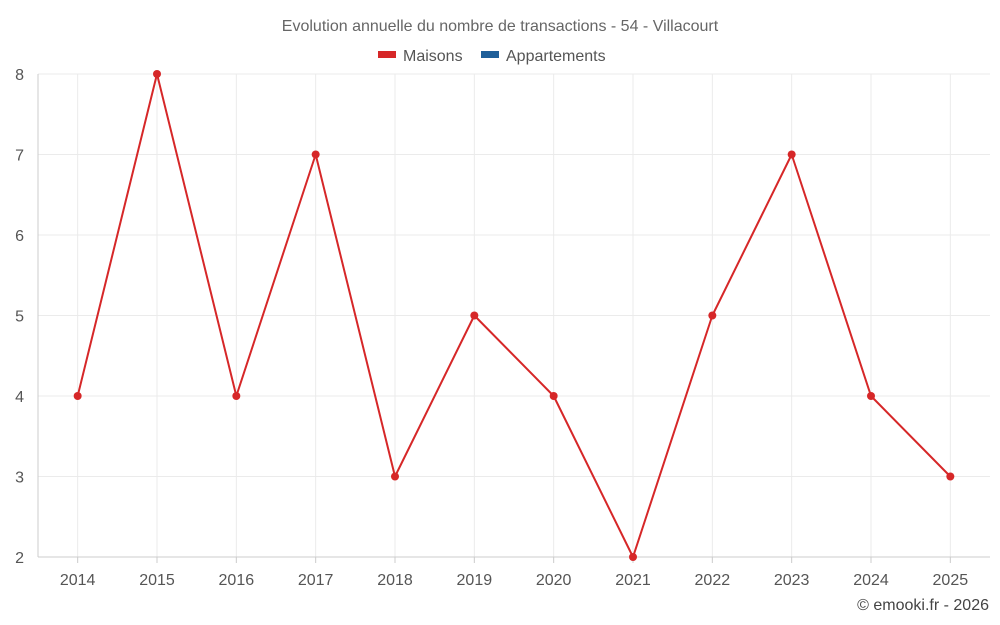 This screenshot has width=1000, height=625. I want to click on data-point-2021, so click(633, 557).